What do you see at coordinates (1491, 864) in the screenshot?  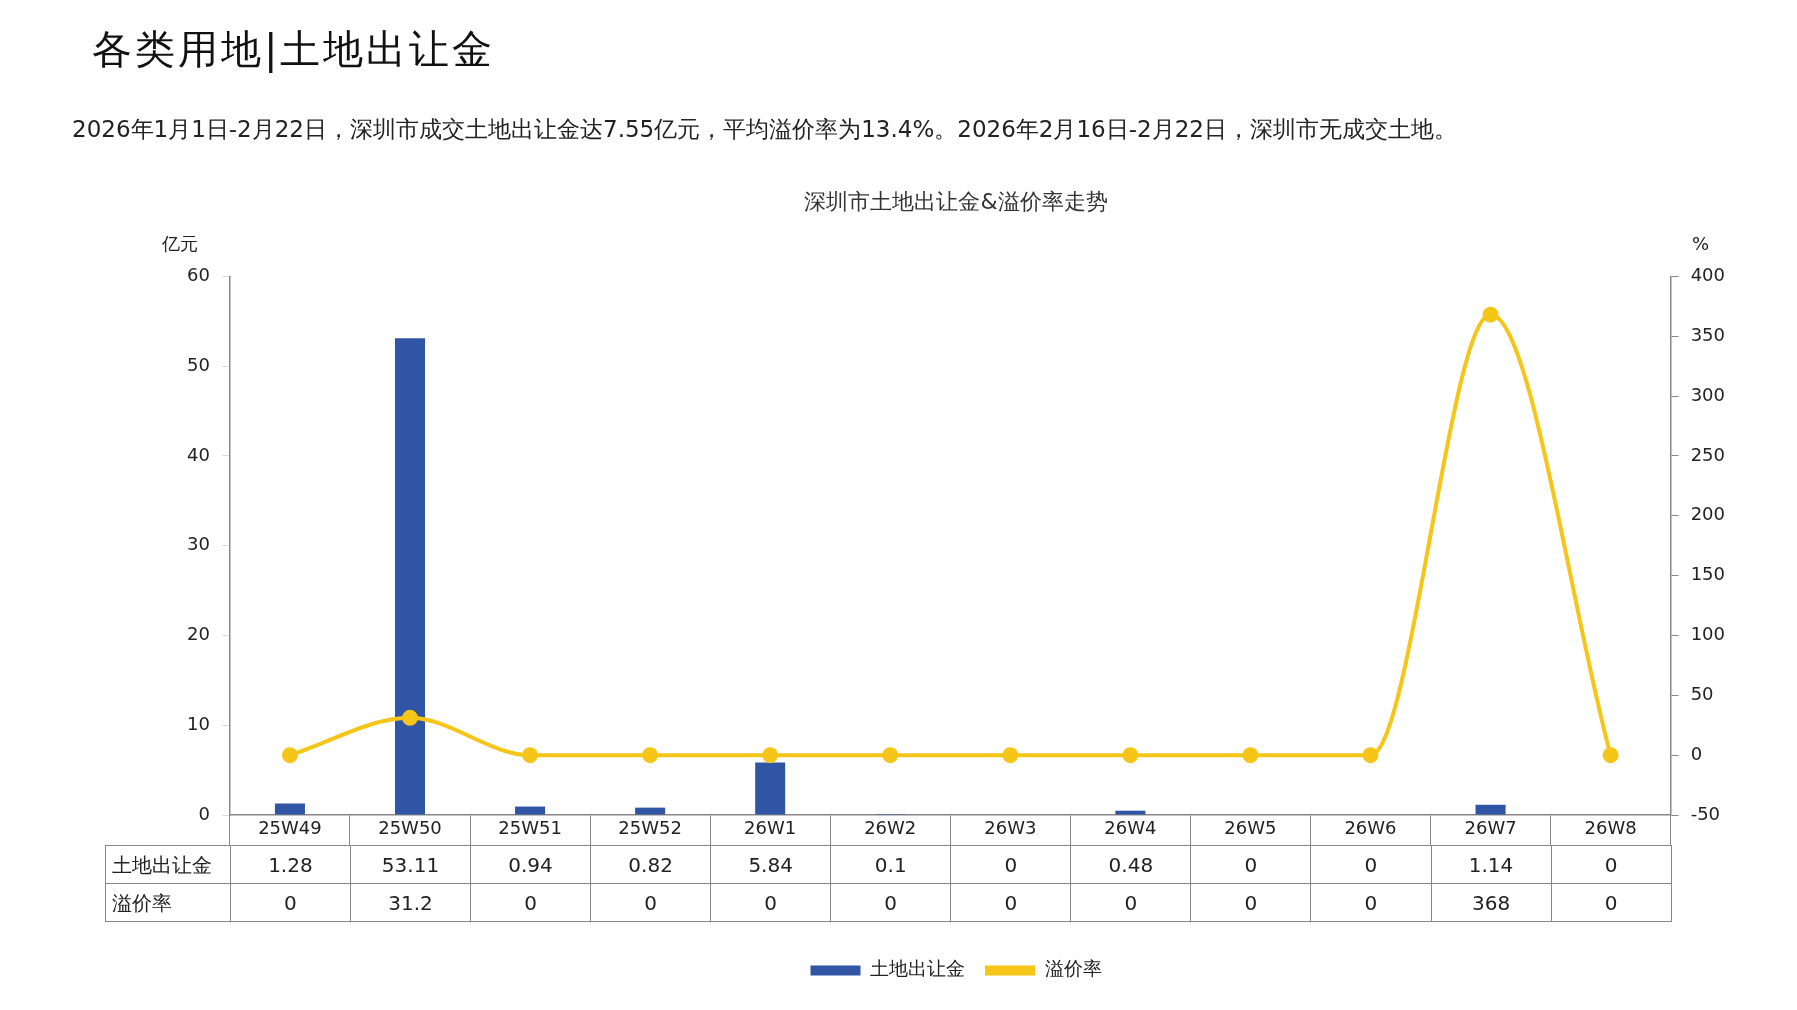 I see `data-label: 1.14` at bounding box center [1491, 864].